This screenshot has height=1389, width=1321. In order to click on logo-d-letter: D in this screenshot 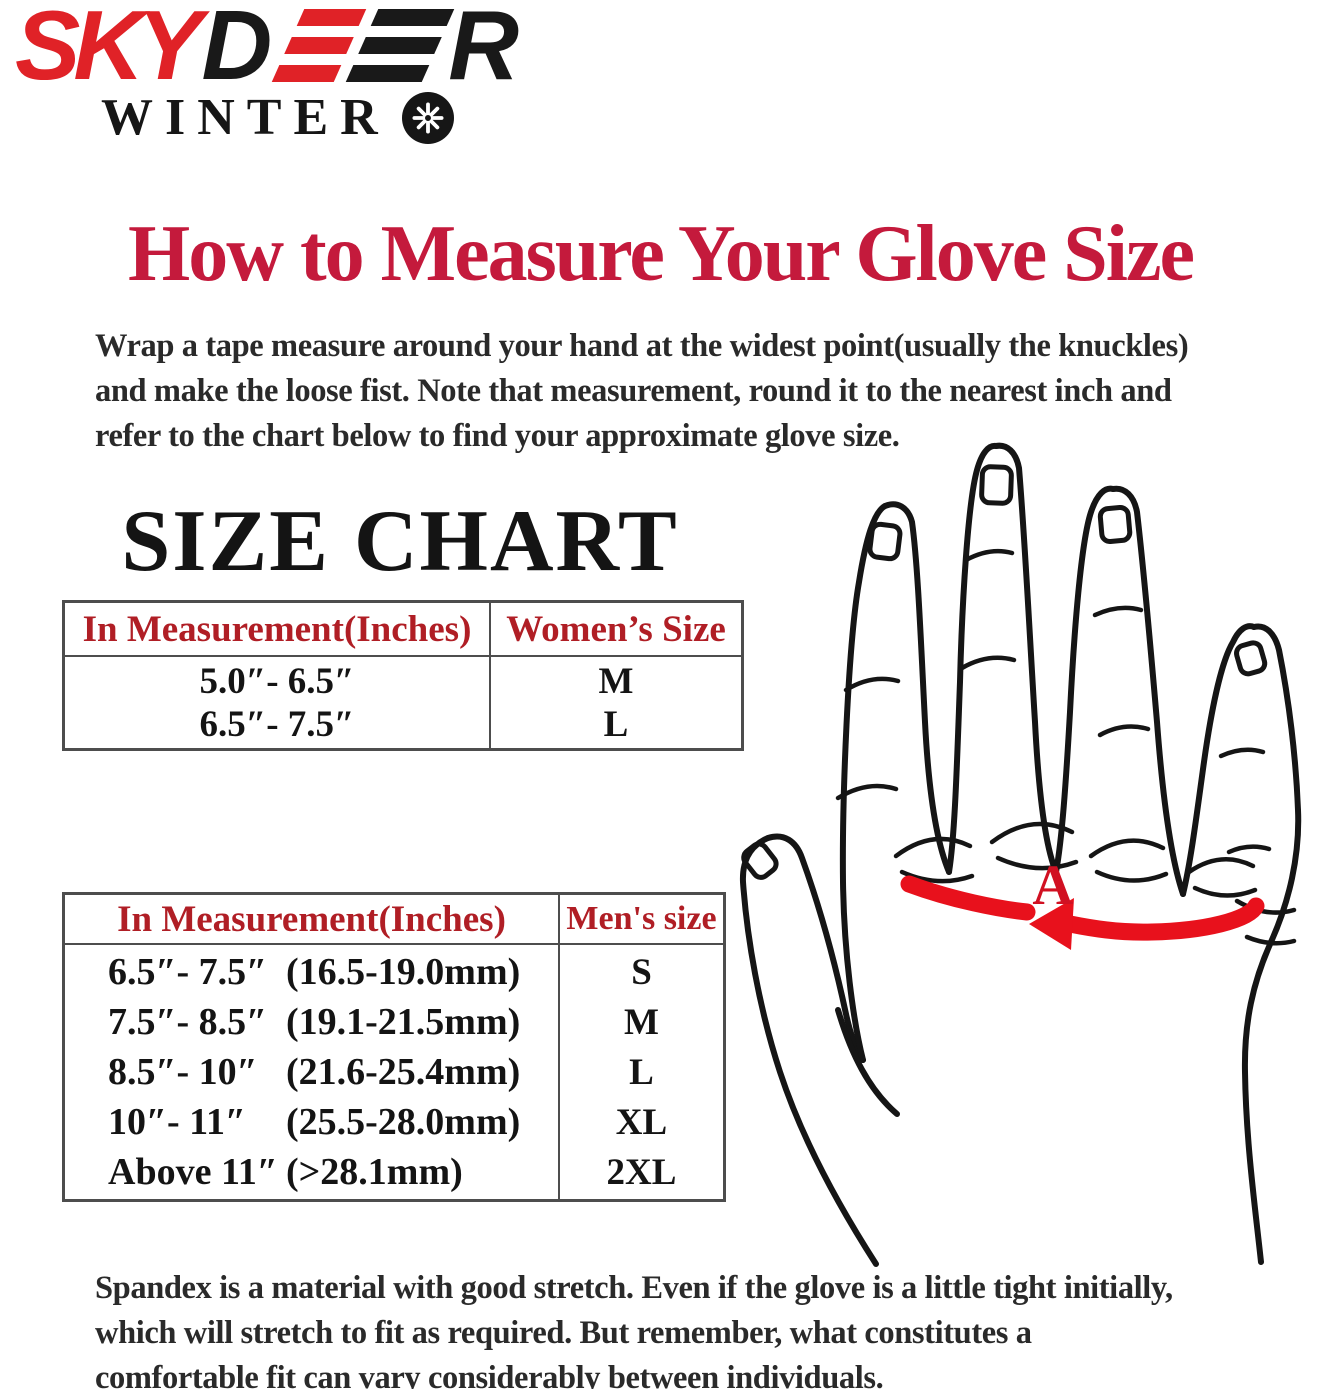, I will do `click(237, 50)`.